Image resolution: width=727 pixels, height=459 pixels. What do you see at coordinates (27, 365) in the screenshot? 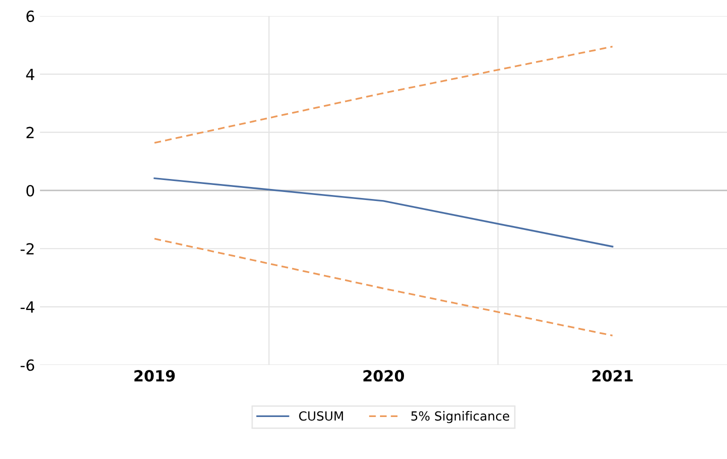
I see `y-tick-label: -6` at bounding box center [27, 365].